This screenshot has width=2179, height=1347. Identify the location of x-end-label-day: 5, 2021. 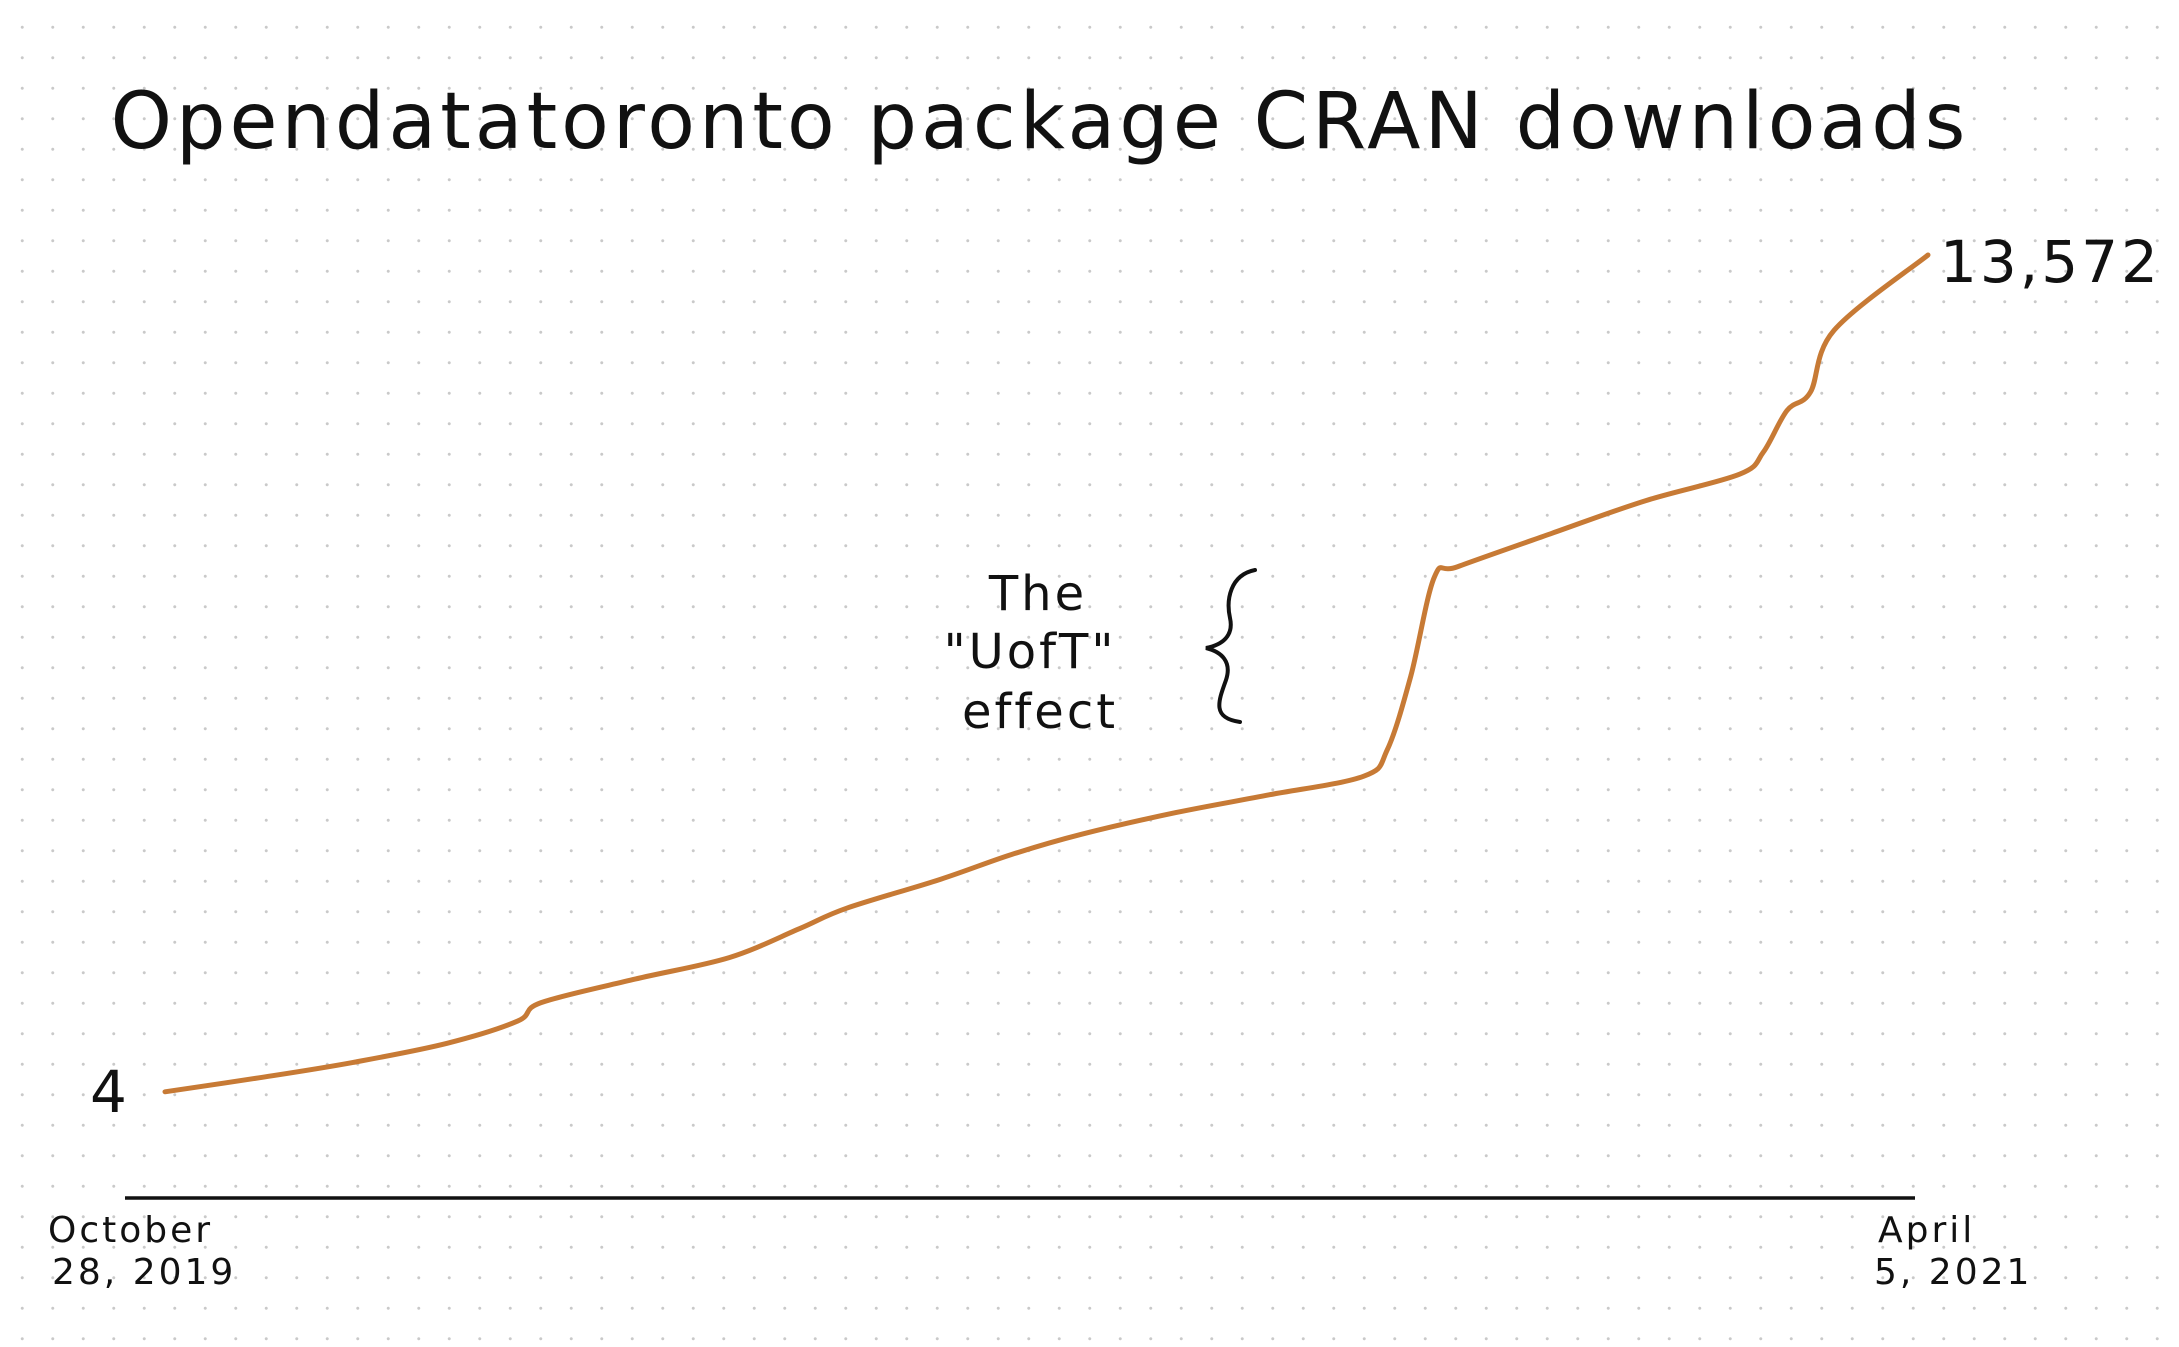
(1953, 1272).